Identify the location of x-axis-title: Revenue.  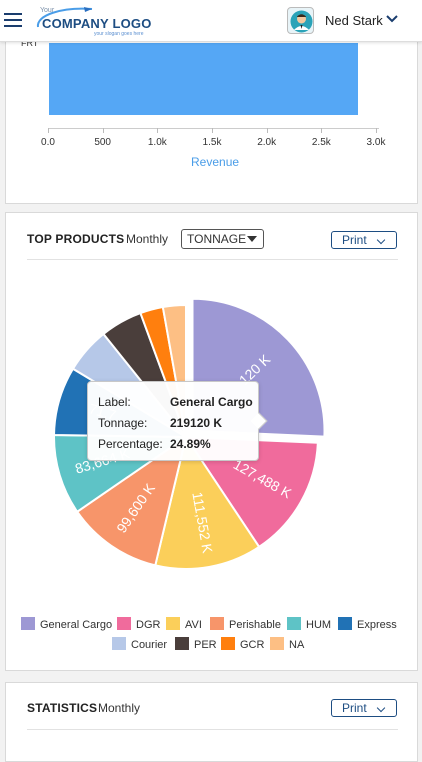
(215, 162).